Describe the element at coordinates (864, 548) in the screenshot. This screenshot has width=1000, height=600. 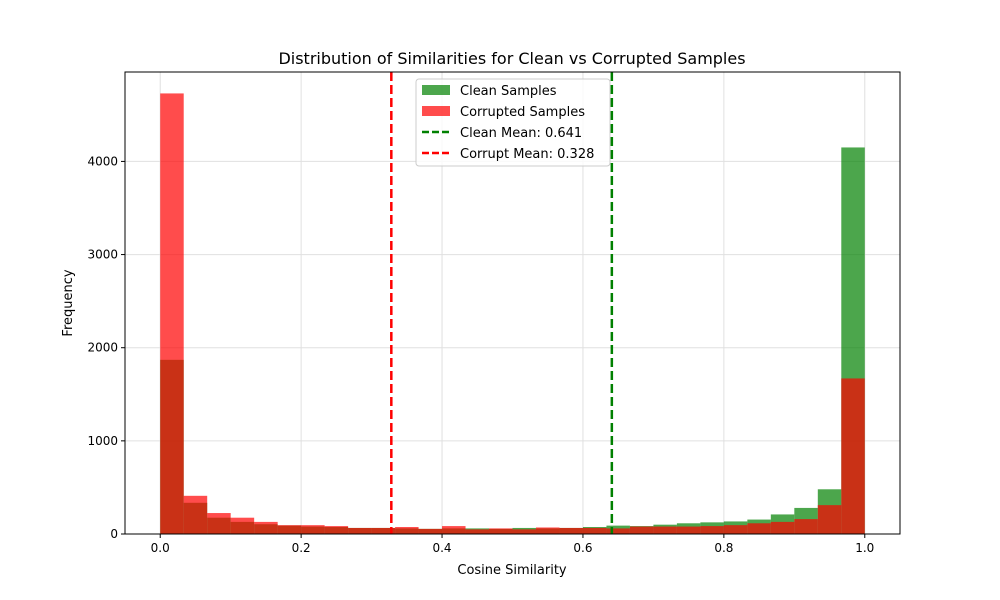
I see `x-tick-label: 1.0` at that location.